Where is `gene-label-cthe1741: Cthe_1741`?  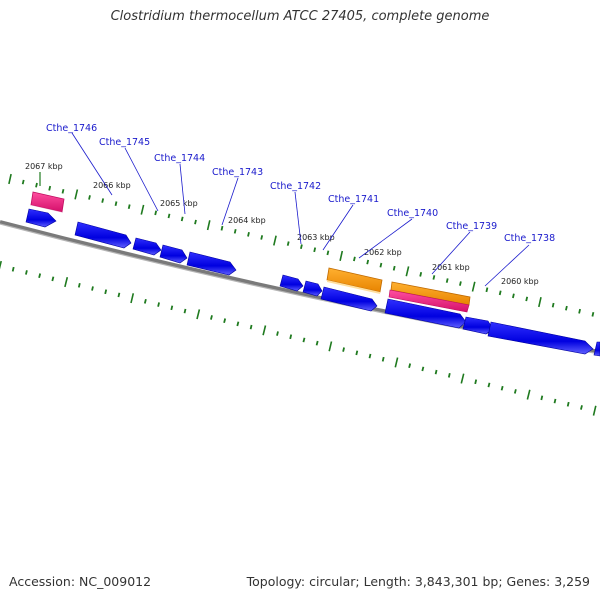
gene-label-cthe1741: Cthe_1741 is located at coordinates (353, 199).